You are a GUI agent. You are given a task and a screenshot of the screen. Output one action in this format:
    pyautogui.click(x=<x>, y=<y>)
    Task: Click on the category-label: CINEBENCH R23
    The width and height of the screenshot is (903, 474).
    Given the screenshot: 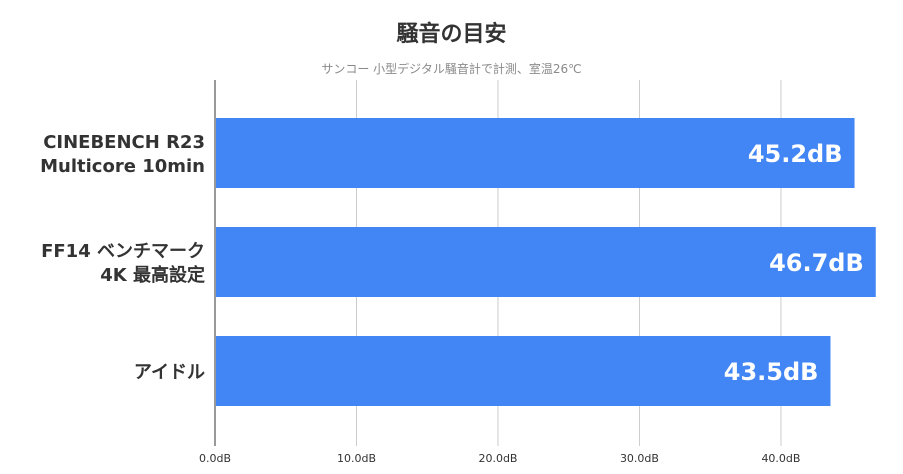 What is the action you would take?
    pyautogui.click(x=124, y=142)
    